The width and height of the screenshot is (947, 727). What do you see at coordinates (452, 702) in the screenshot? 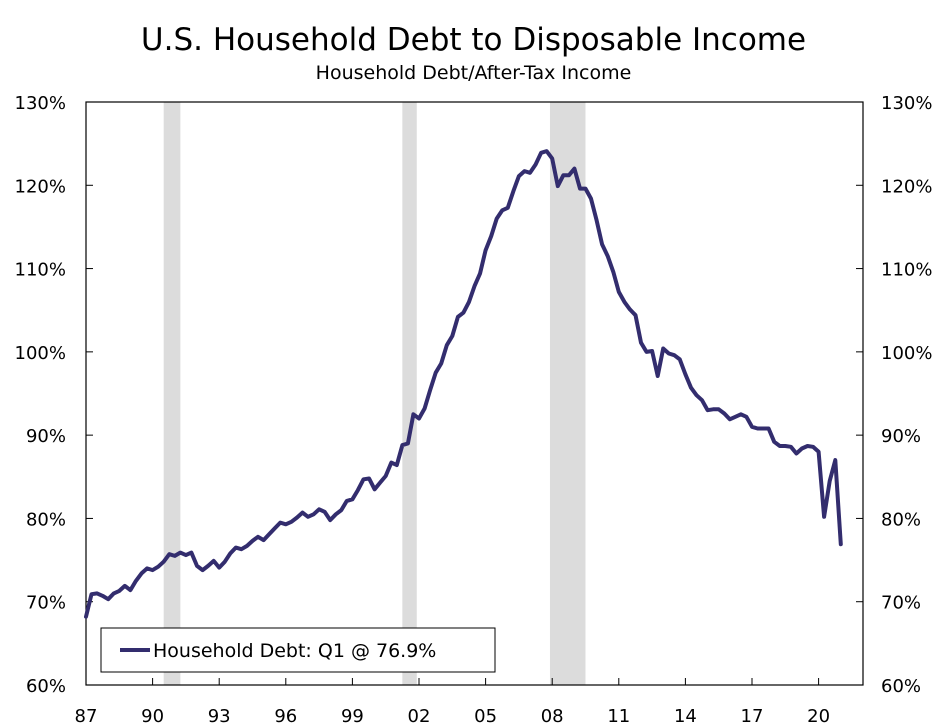
I see `x-axis: 87 90 93 96 99 02 05 08 11 14 17 20` at bounding box center [452, 702].